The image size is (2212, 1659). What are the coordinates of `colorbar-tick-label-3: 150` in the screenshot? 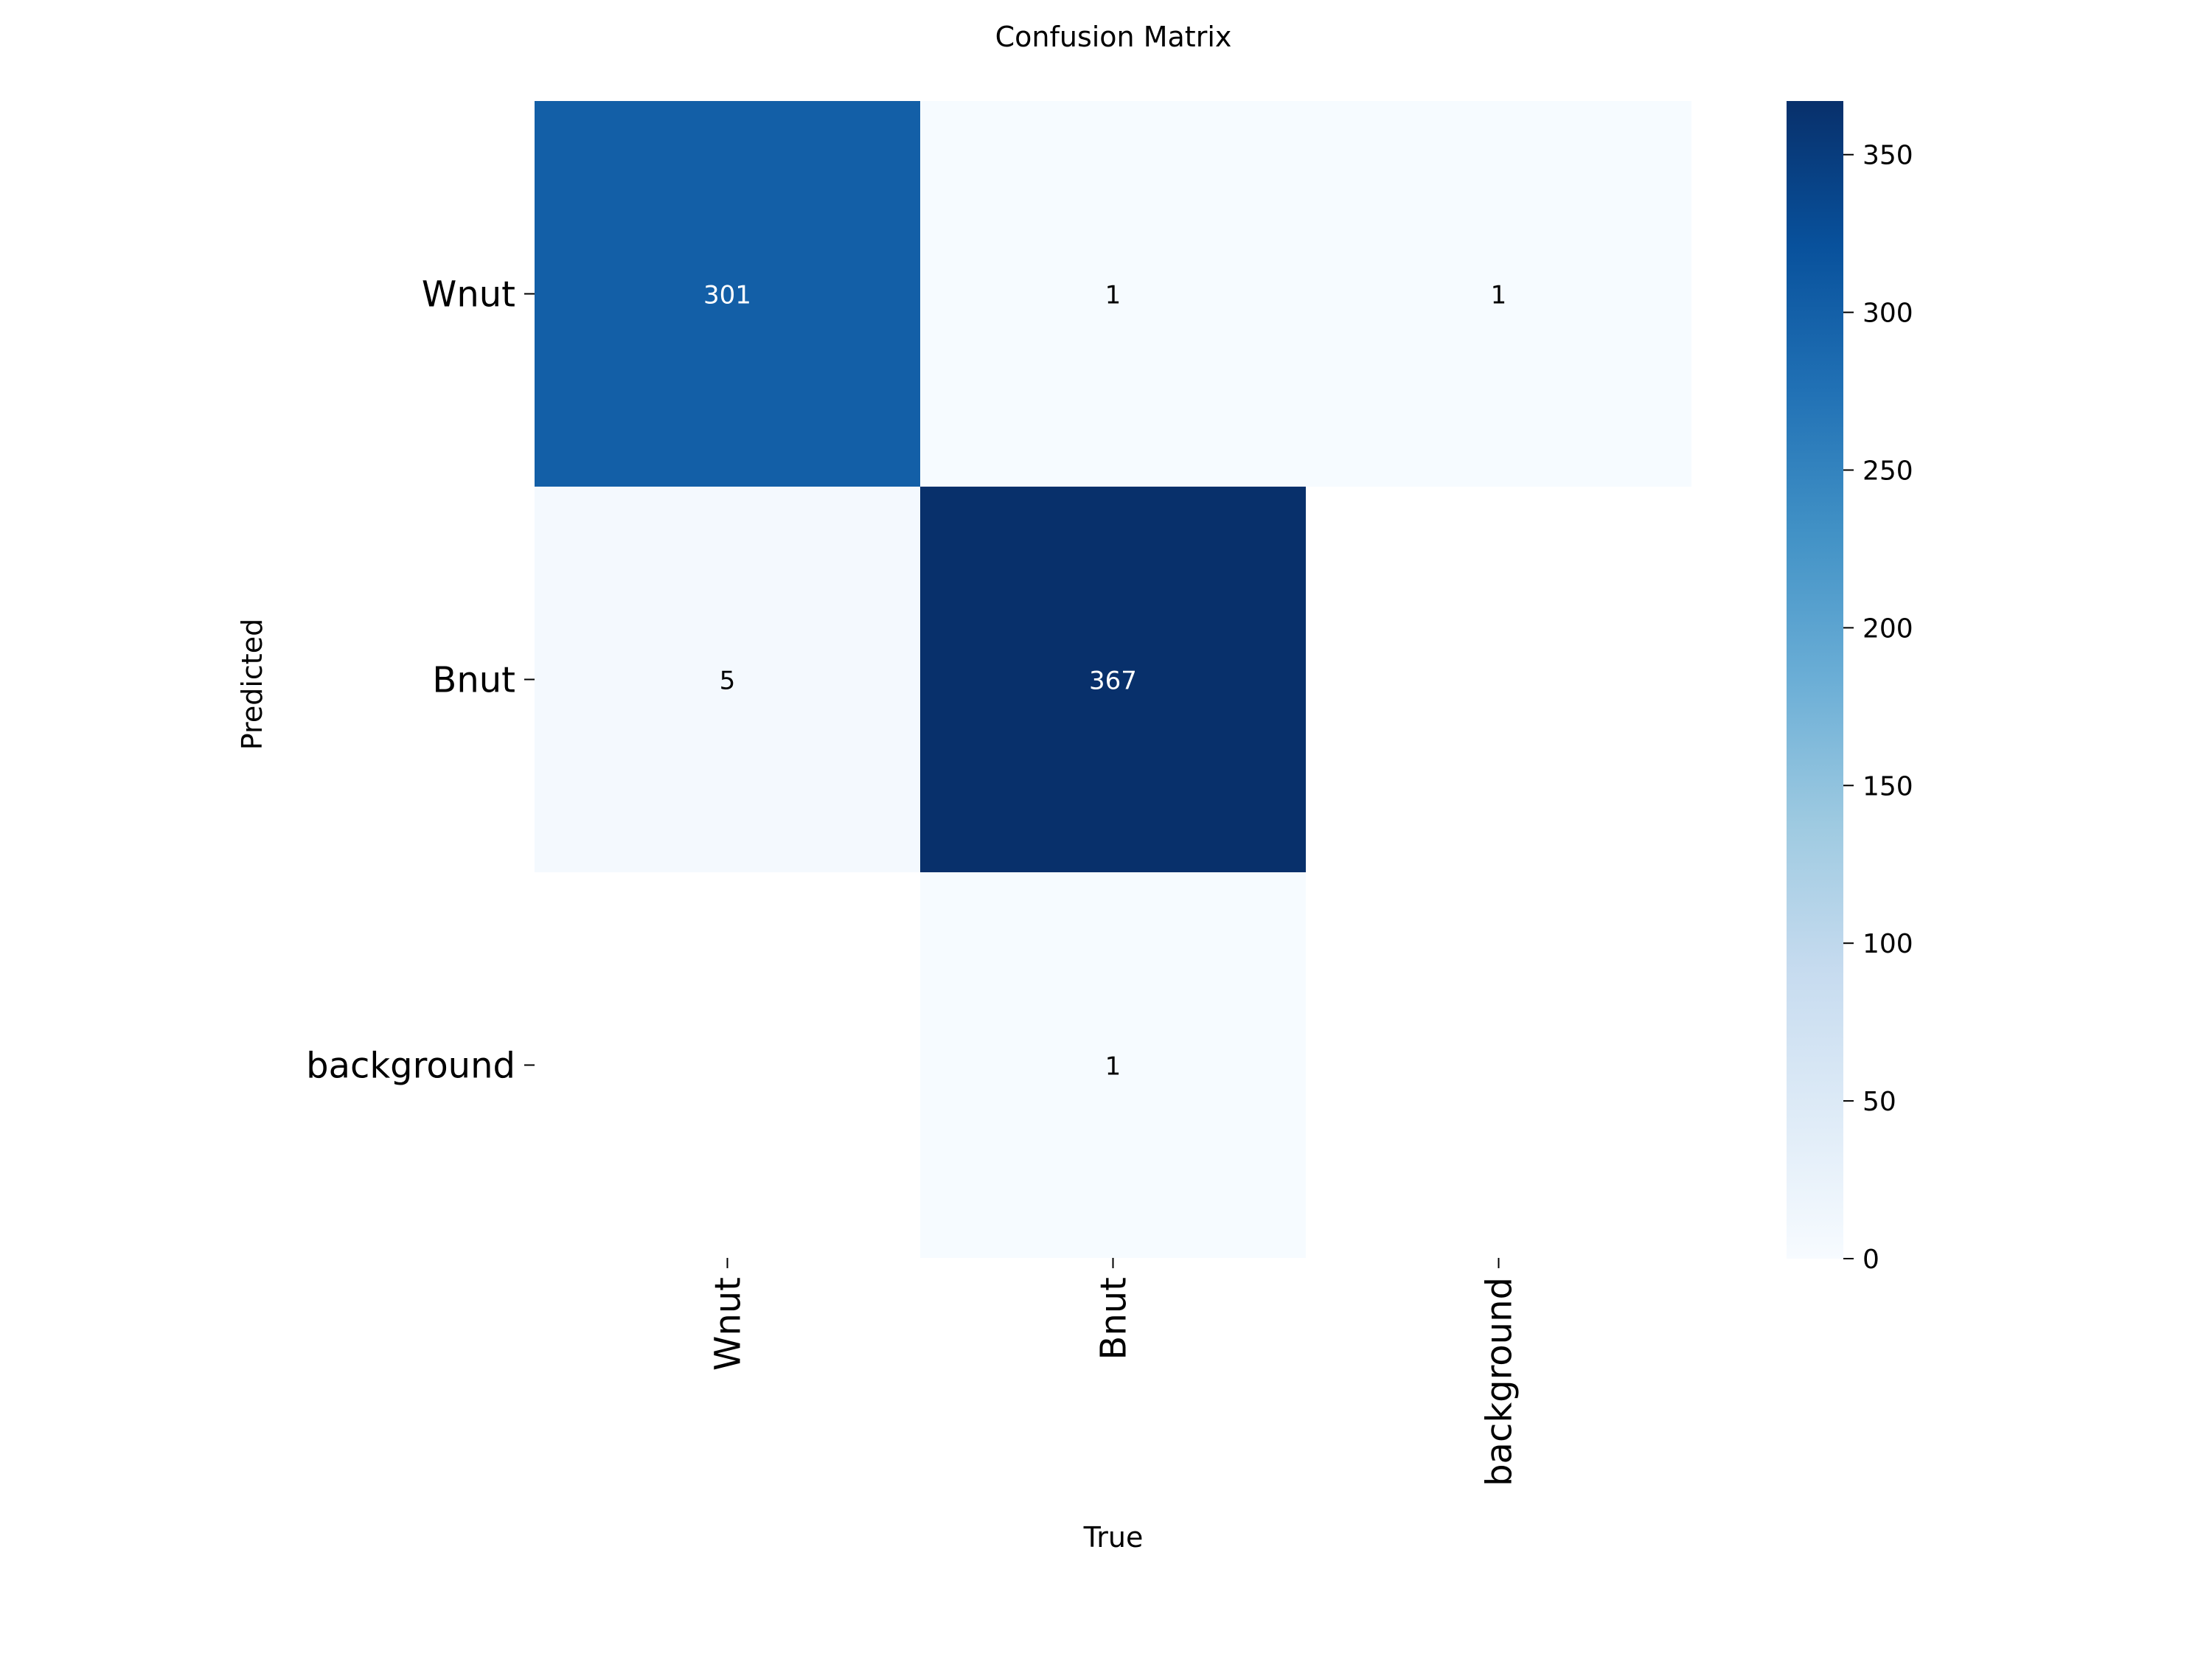 It's located at (1888, 786).